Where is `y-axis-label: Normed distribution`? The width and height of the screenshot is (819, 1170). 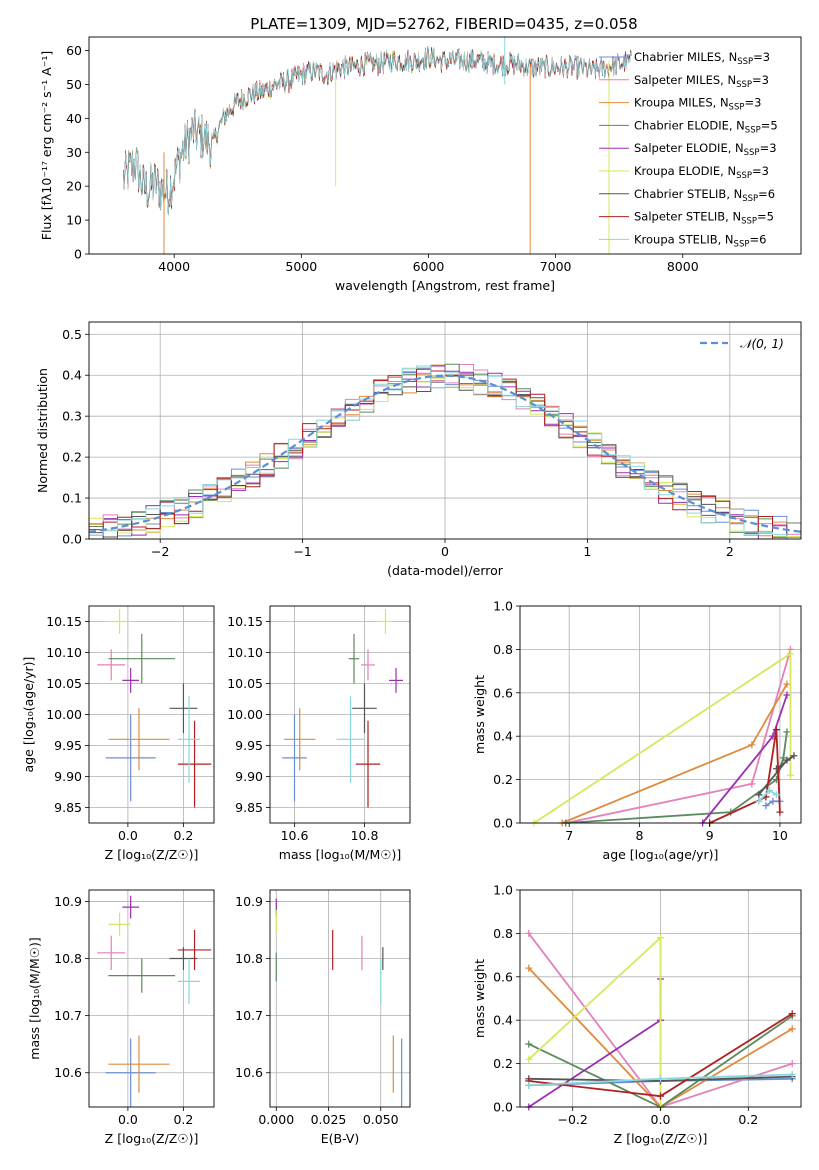
y-axis-label: Normed distribution is located at coordinates (42, 430).